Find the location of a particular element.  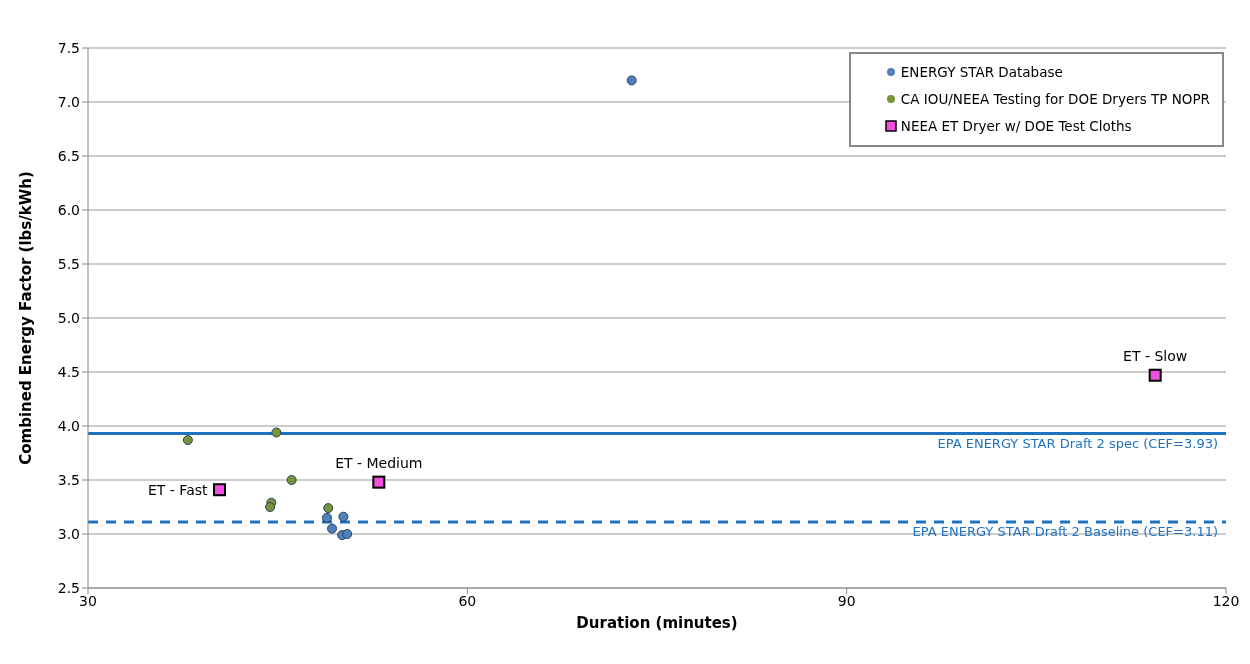

y-tick-label: 4.0 is located at coordinates (68, 425).